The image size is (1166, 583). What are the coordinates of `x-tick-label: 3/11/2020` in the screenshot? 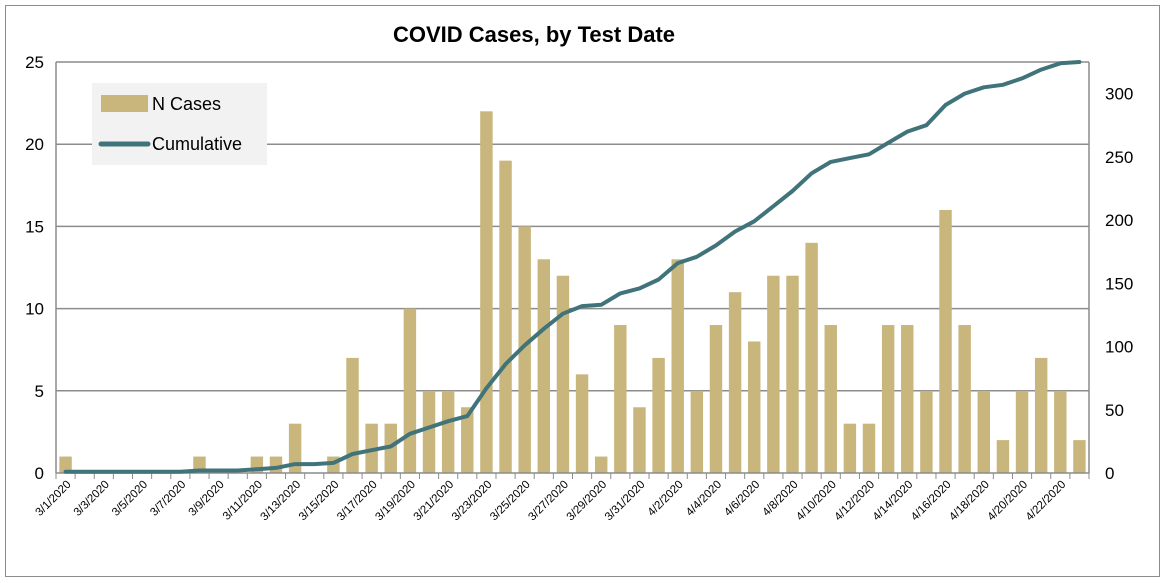 It's located at (243, 501).